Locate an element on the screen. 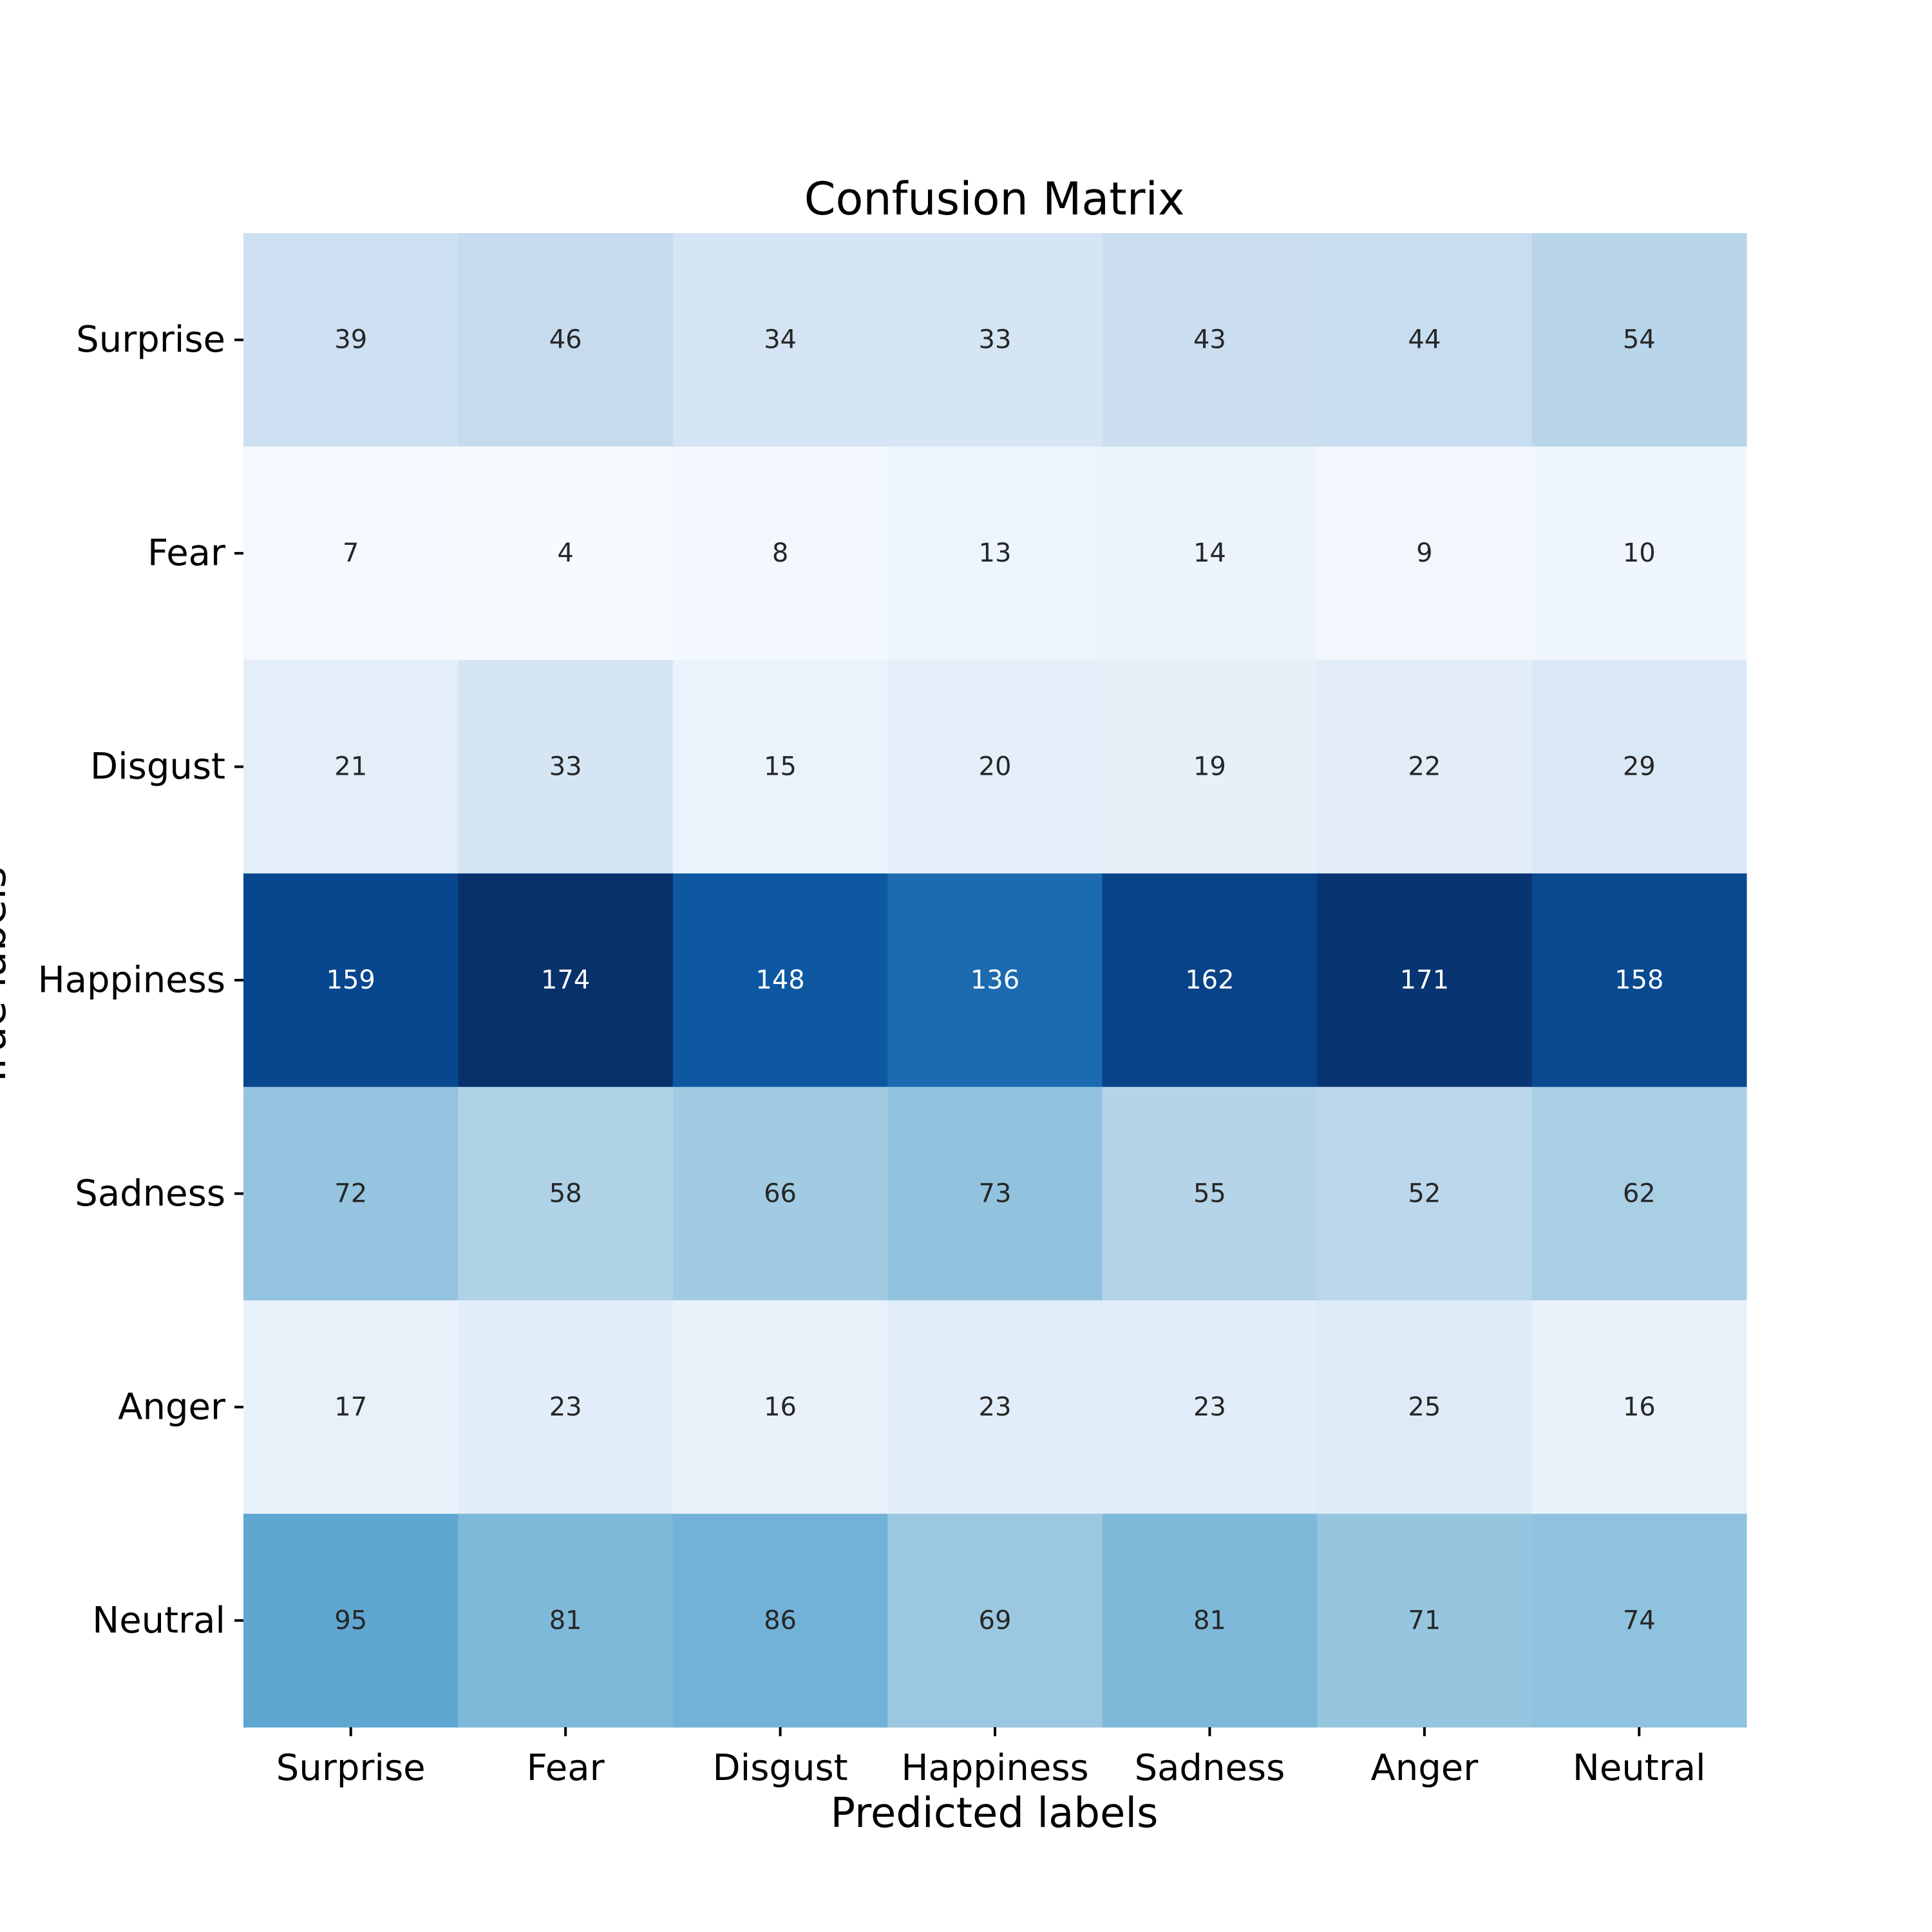  x-tick-label: Anger is located at coordinates (1424, 1768).